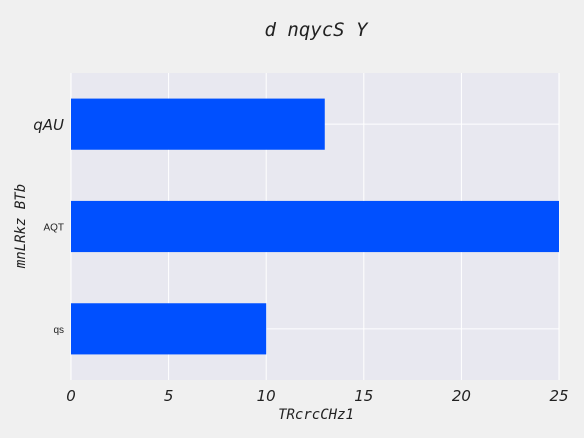 This screenshot has width=584, height=438. I want to click on x-tick-label: 10, so click(266, 396).